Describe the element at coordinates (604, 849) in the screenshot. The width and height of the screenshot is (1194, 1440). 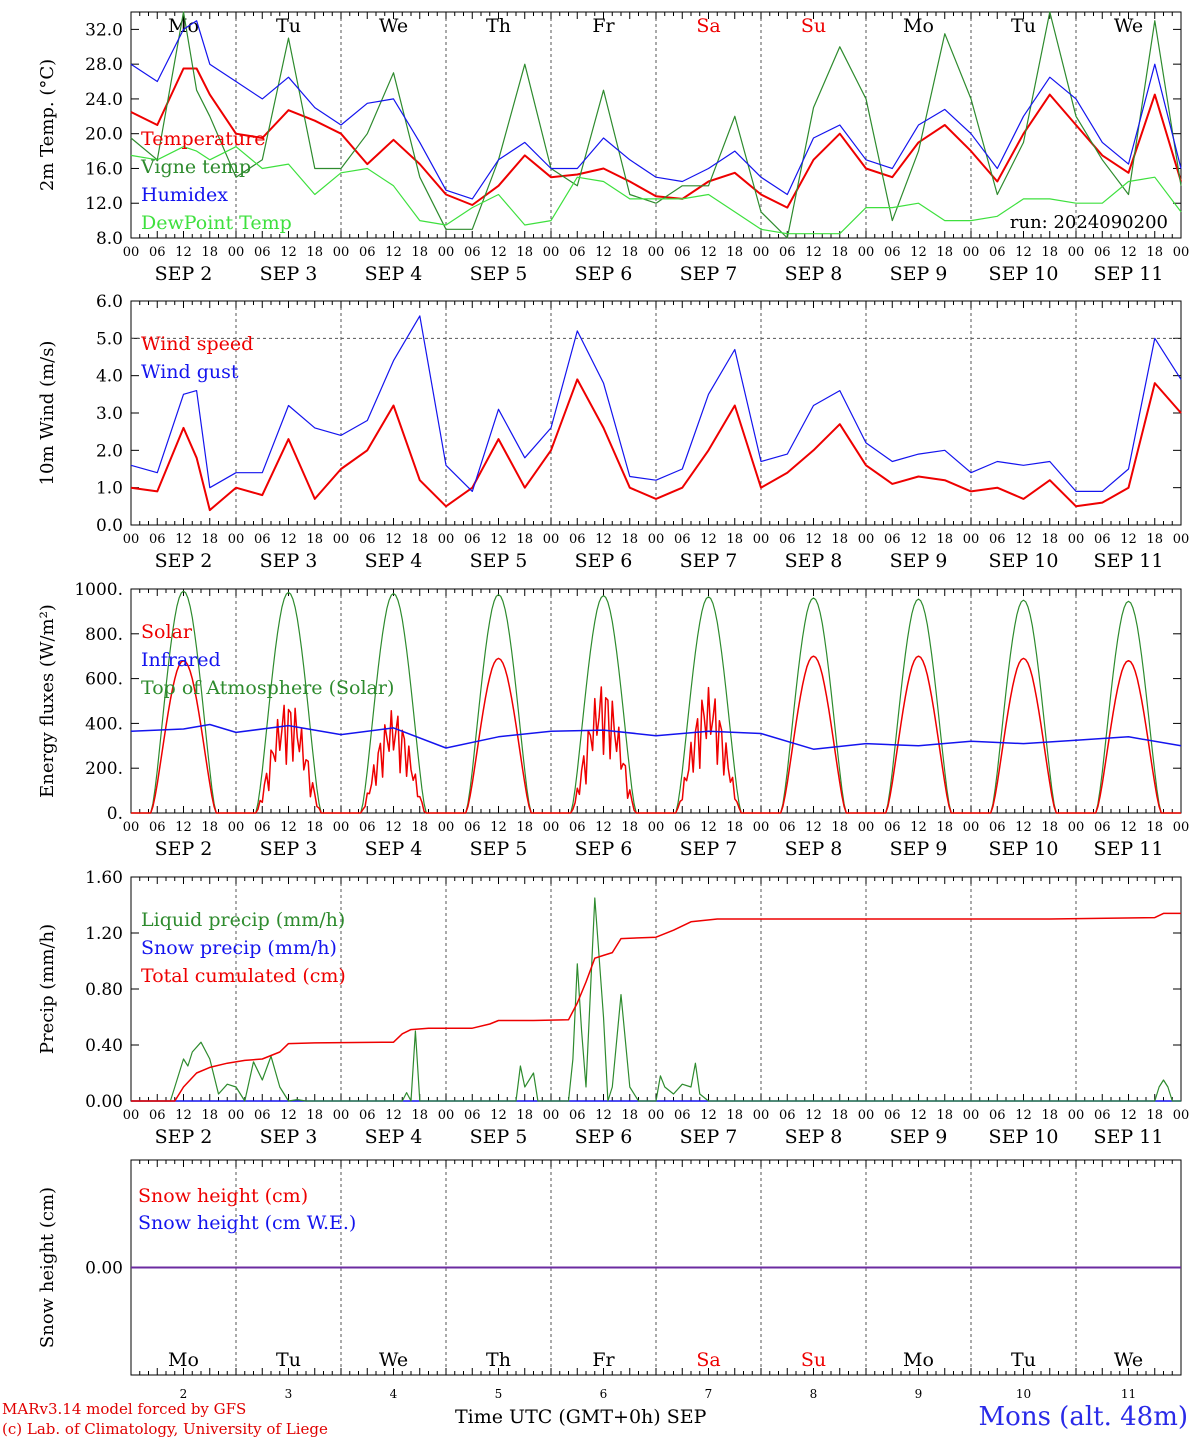
I see `date-label: SEP 6` at that location.